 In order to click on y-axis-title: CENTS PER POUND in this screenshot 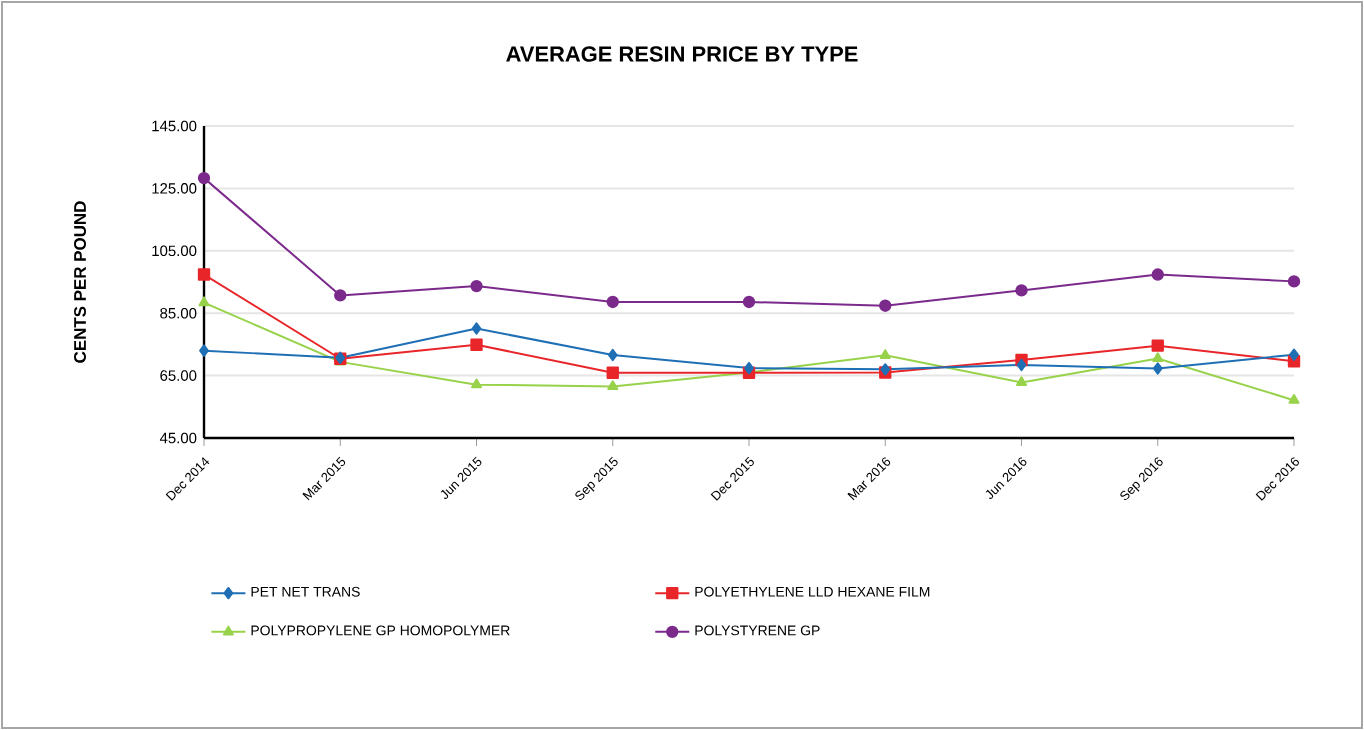, I will do `click(80, 282)`.